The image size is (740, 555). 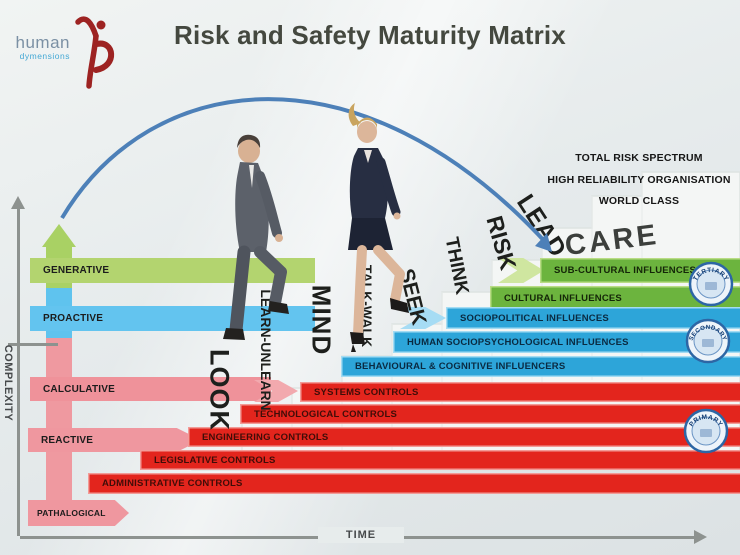 I want to click on bar-systems-controls: SYSTEMS CONTROLS, so click(x=520, y=392).